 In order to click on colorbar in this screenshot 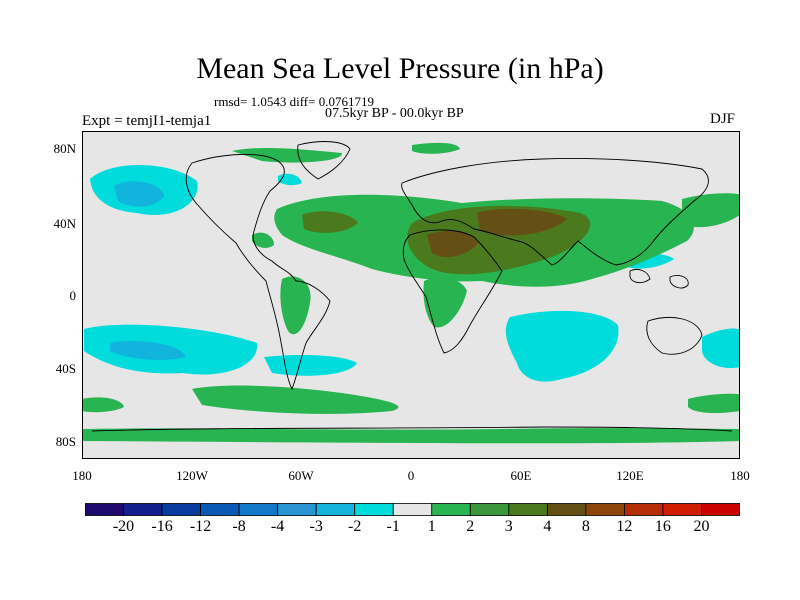, I will do `click(412, 509)`.